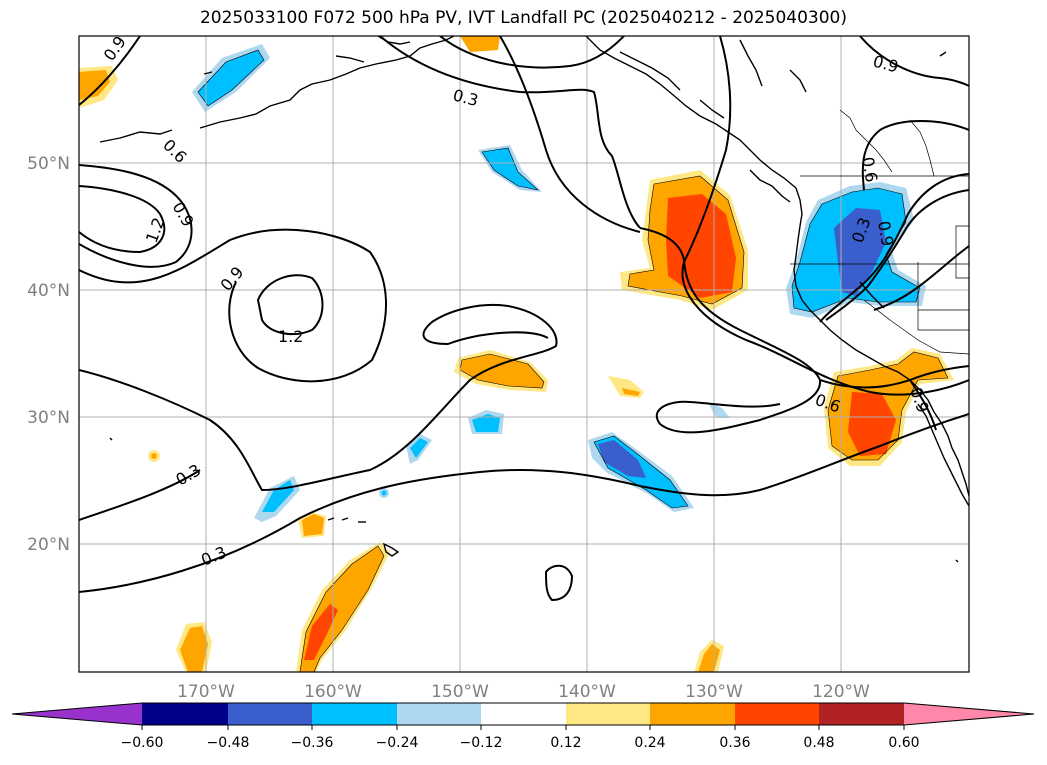 The height and width of the screenshot is (765, 1047). I want to click on lat-label: 20°N, so click(48, 545).